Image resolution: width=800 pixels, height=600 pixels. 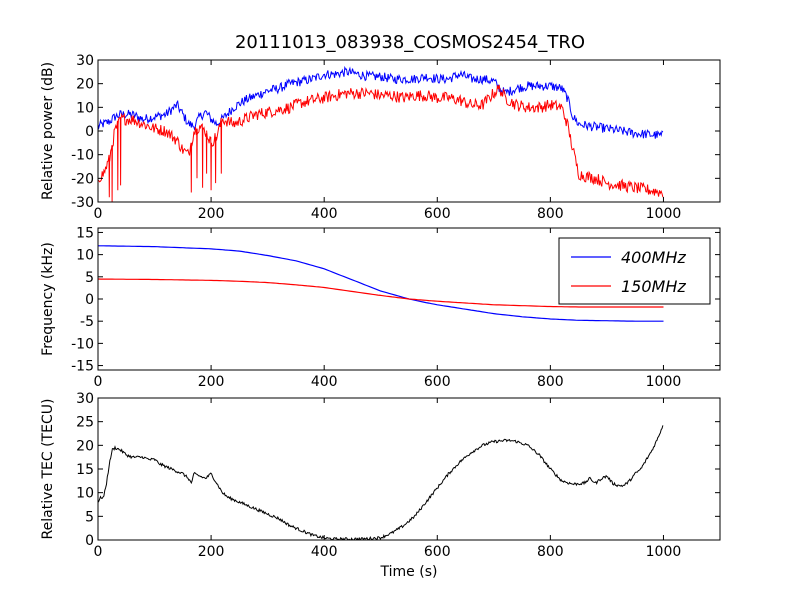 What do you see at coordinates (48, 469) in the screenshot?
I see `y-axis-label: Relative TEC (TECU)` at bounding box center [48, 469].